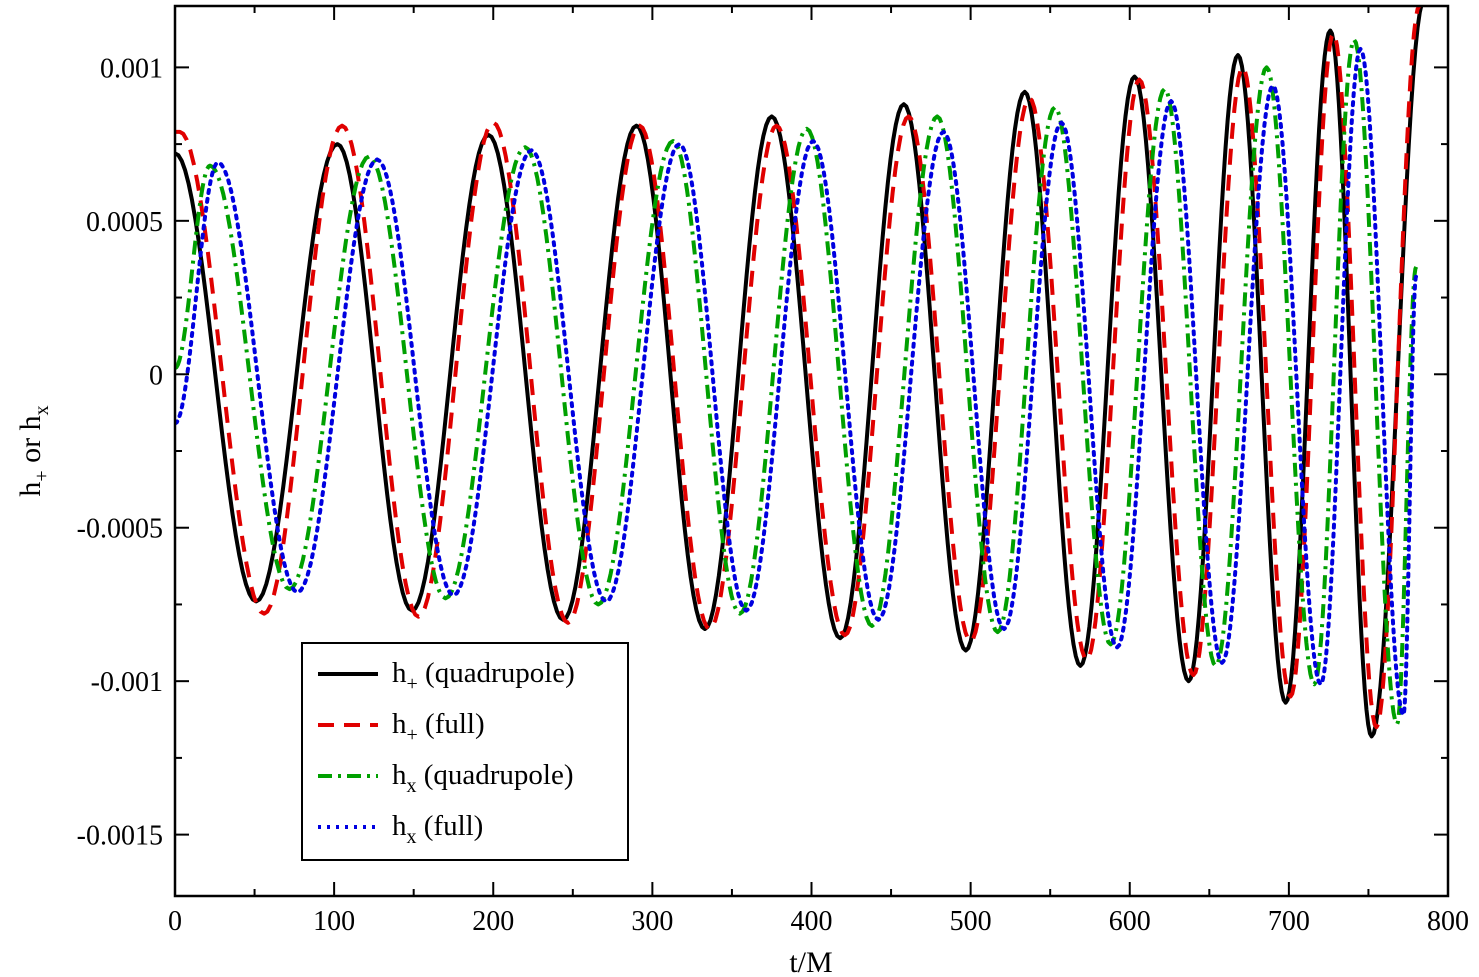  Describe the element at coordinates (124, 222) in the screenshot. I see `y-tick-label: 0.0005` at that location.